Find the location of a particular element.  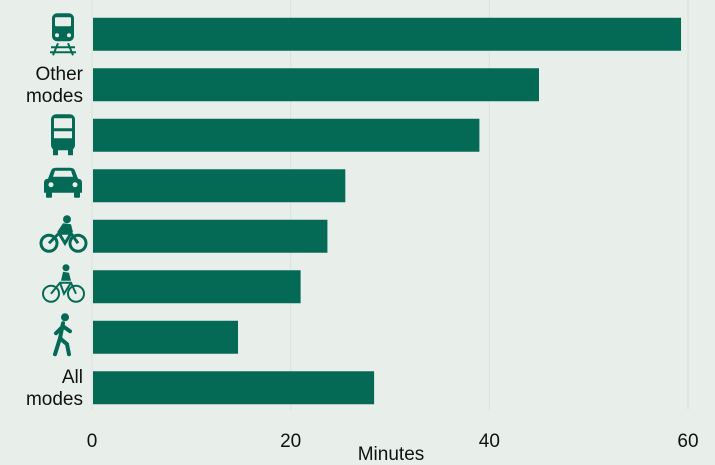

x-tick-label: 40 is located at coordinates (489, 441).